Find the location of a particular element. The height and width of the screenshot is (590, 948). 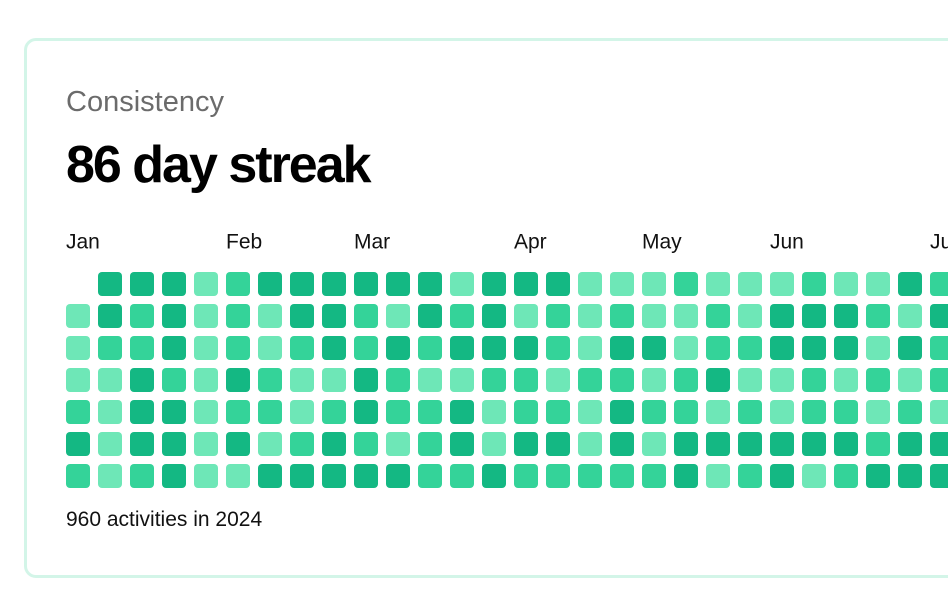

card-title: 86 day streak is located at coordinates (219, 165).